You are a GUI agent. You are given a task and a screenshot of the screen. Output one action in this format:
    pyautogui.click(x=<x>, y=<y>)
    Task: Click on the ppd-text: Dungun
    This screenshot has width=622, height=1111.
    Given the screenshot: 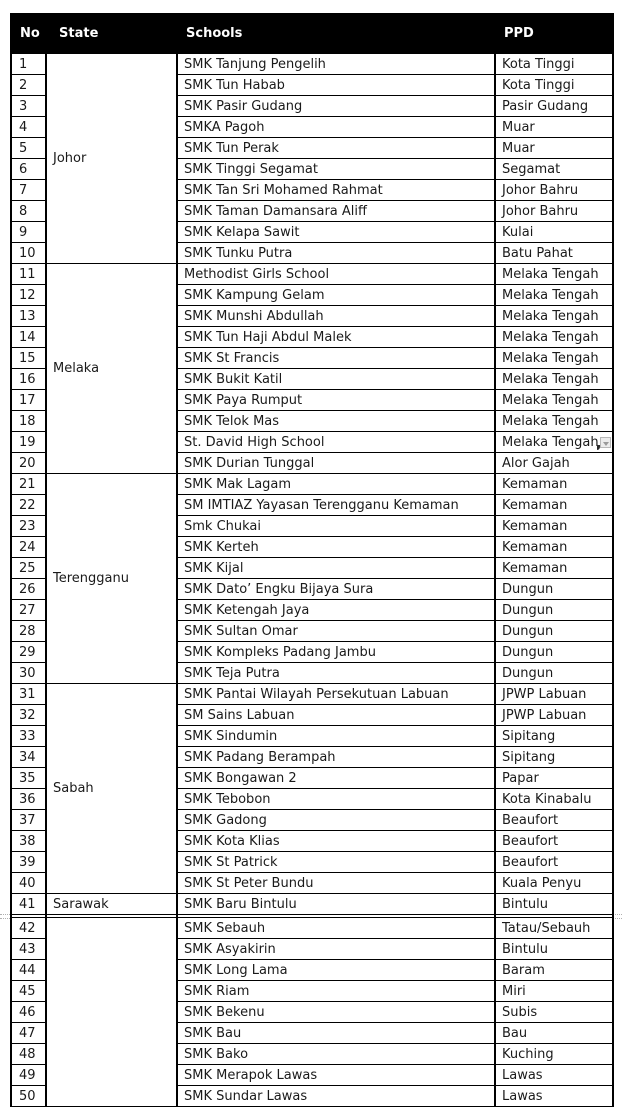 What is the action you would take?
    pyautogui.click(x=528, y=631)
    